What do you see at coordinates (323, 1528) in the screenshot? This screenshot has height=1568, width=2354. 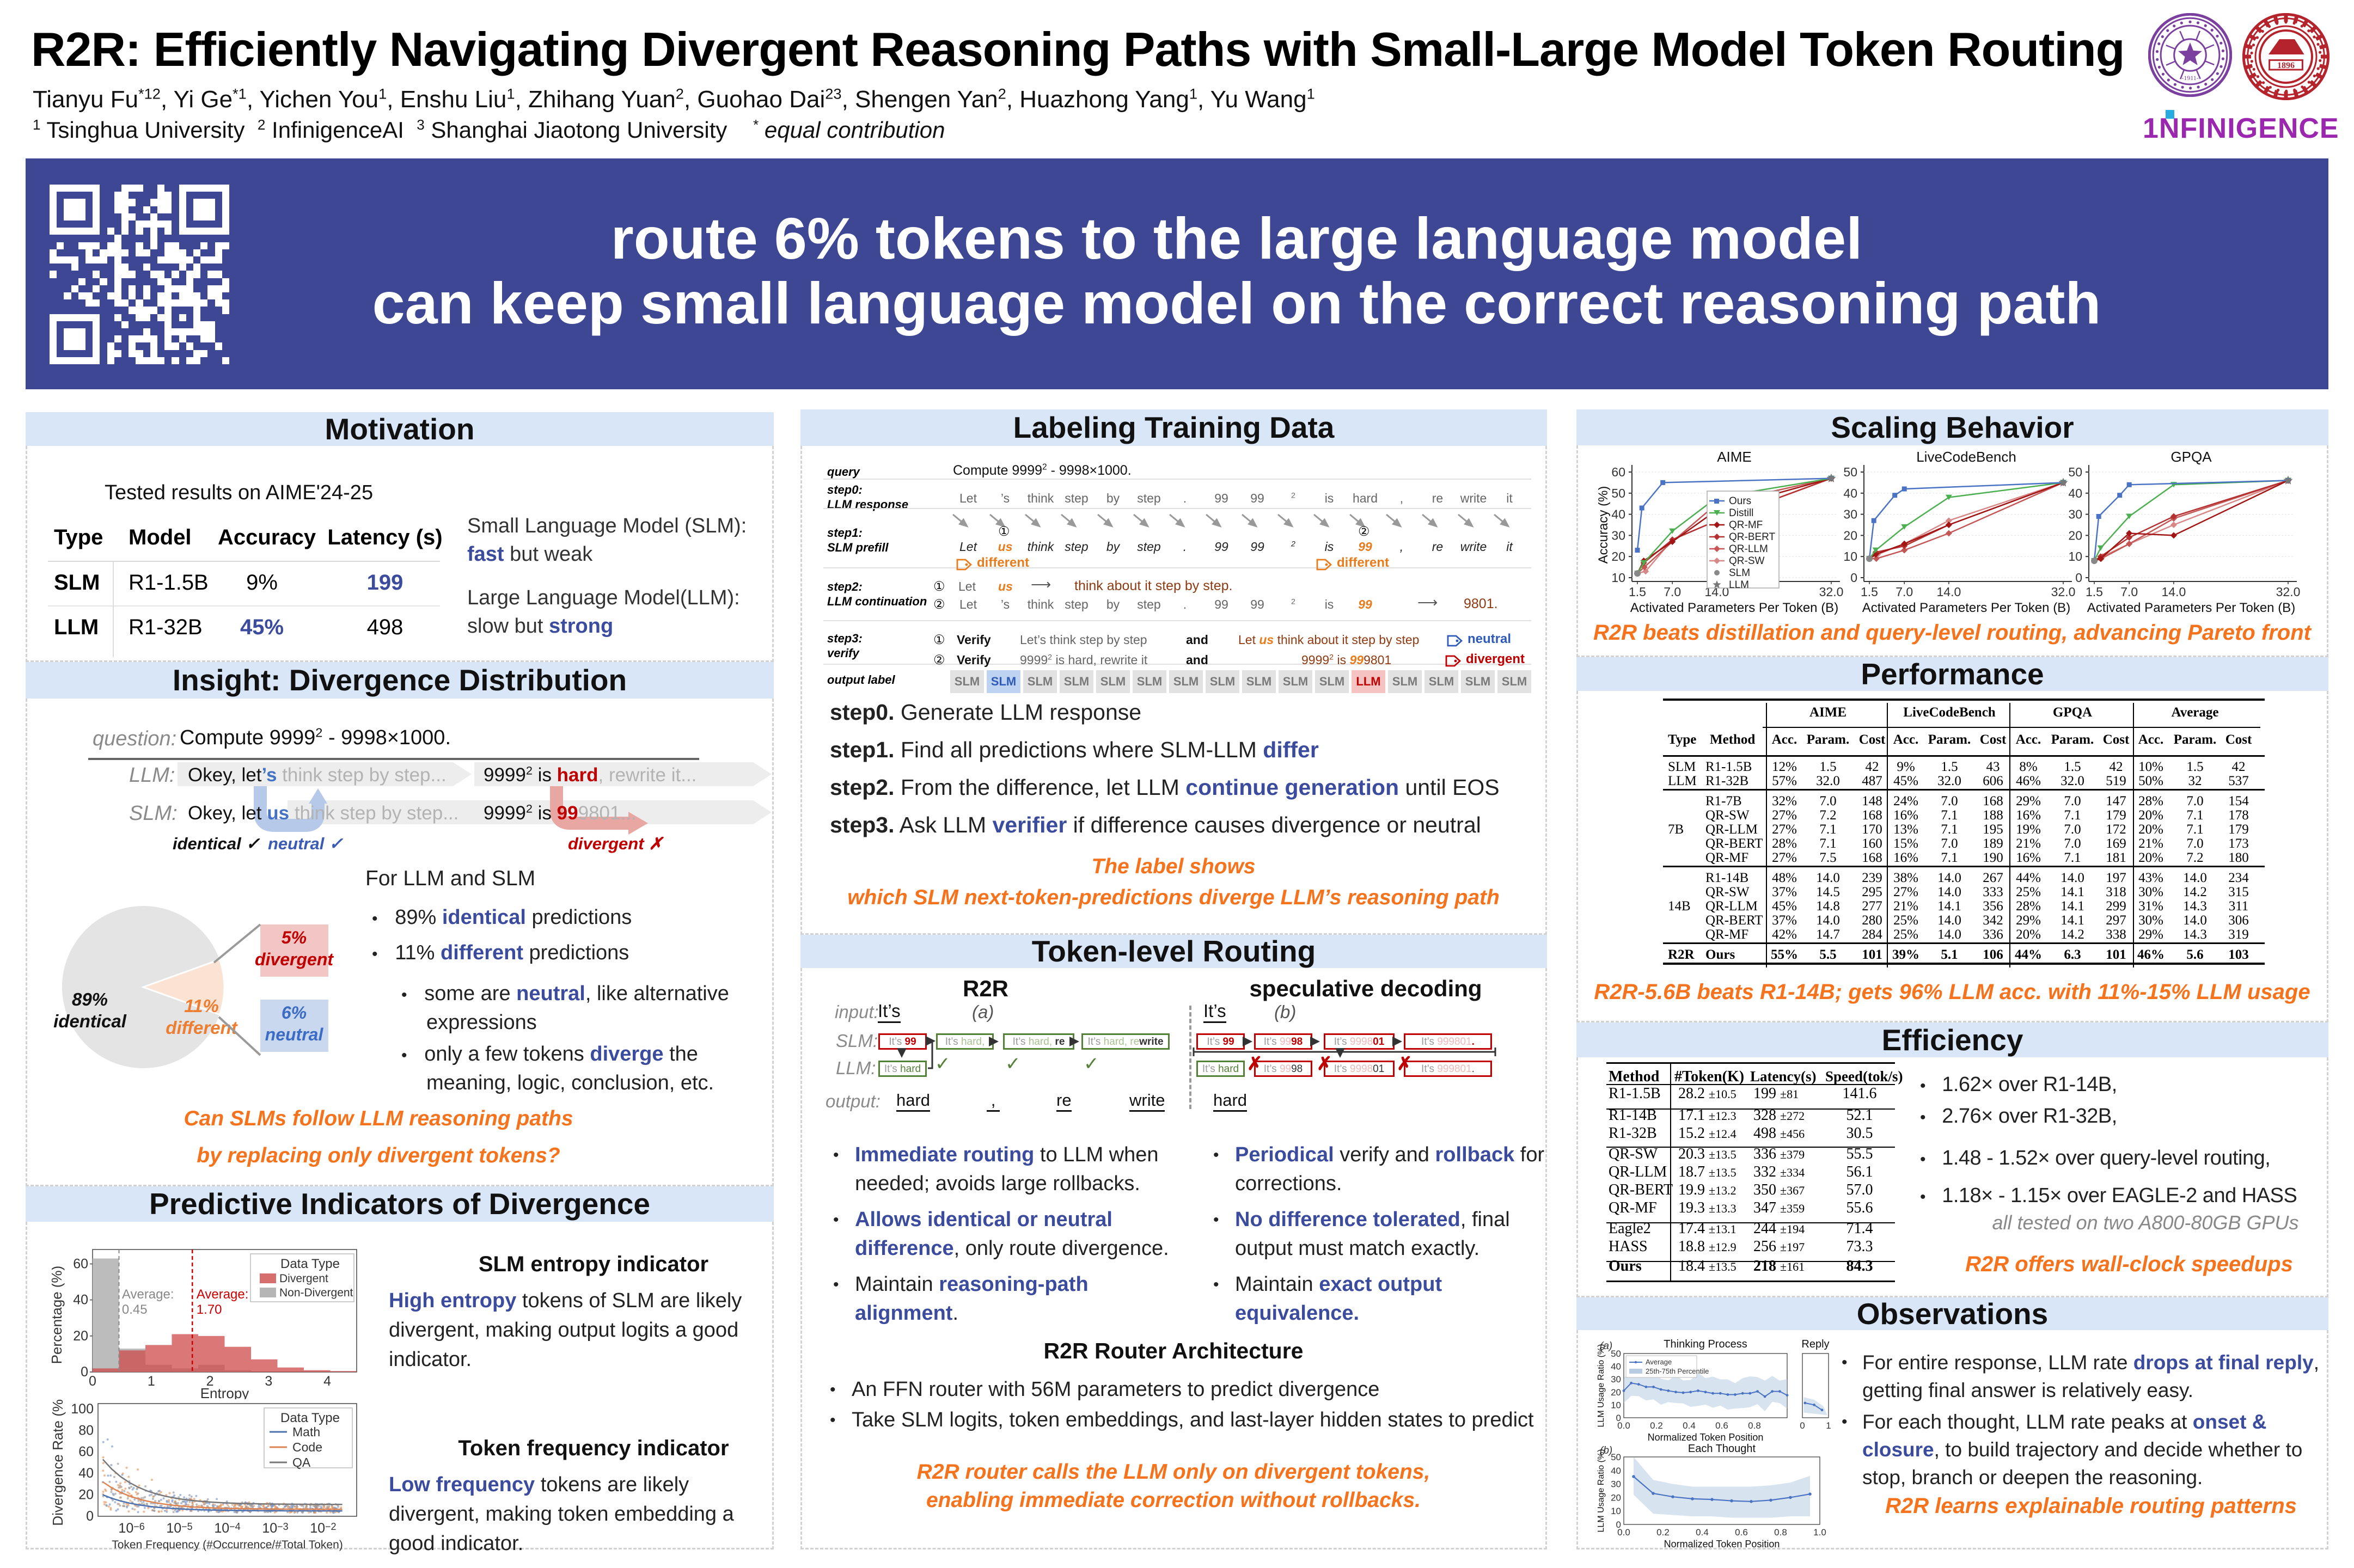 I see `svg-text: 10⁻²` at bounding box center [323, 1528].